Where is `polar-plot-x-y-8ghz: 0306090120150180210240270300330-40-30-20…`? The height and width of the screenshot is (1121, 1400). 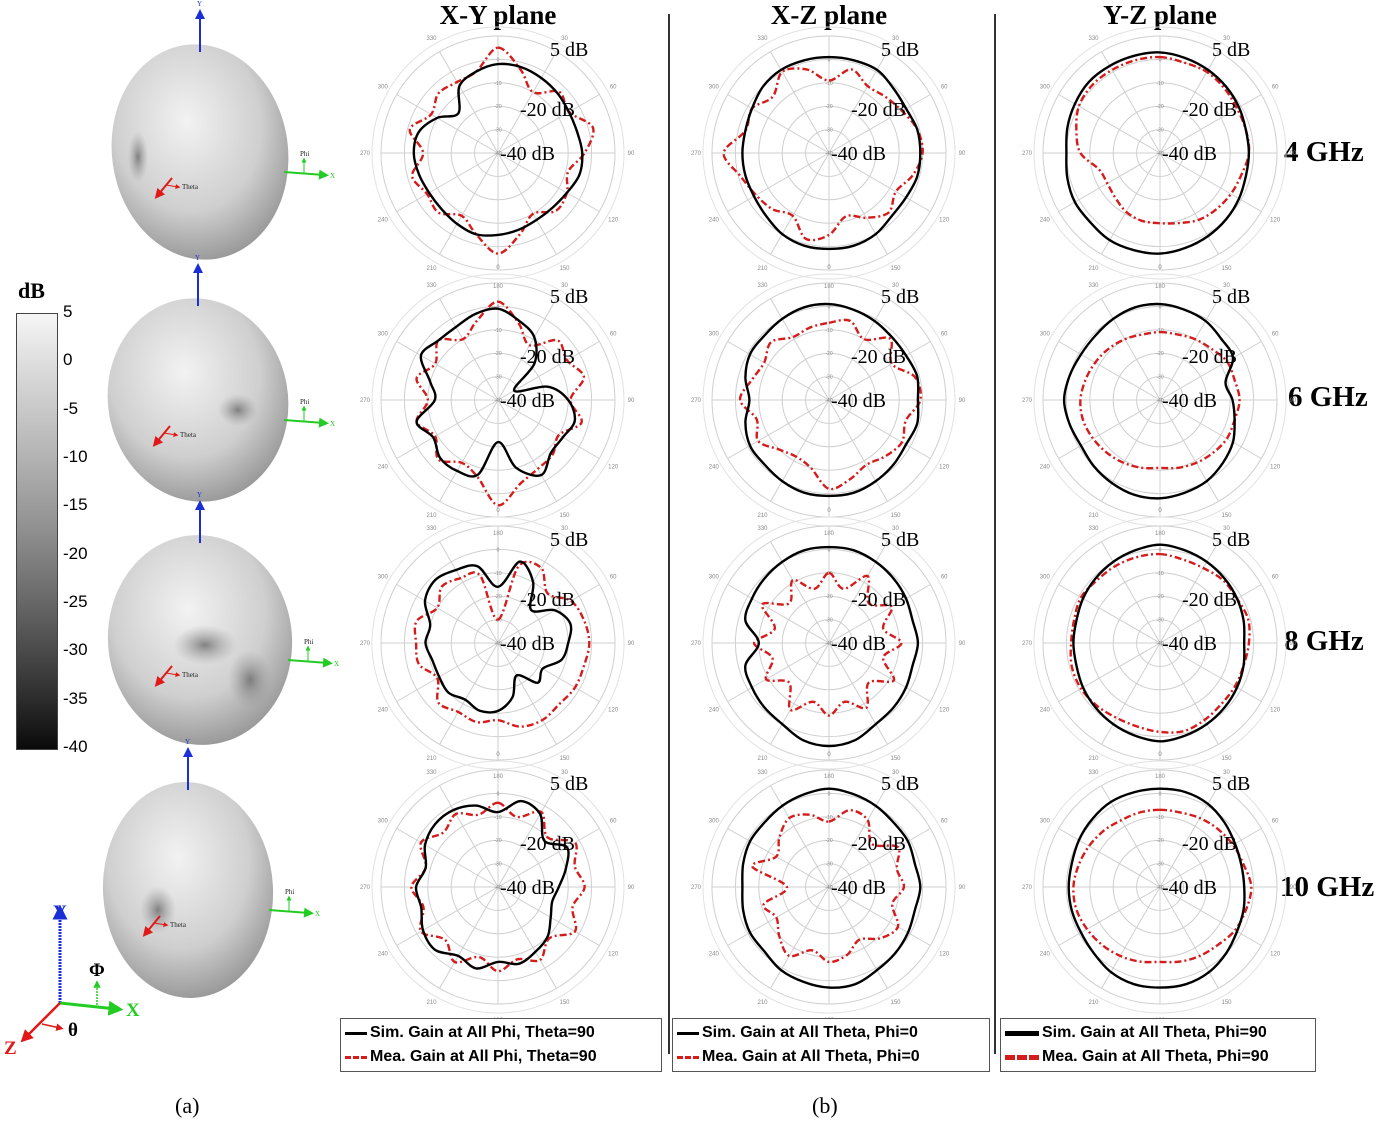 polar-plot-x-y-8ghz: 0306090120150180210240270300330-40-30-20… is located at coordinates (497, 644).